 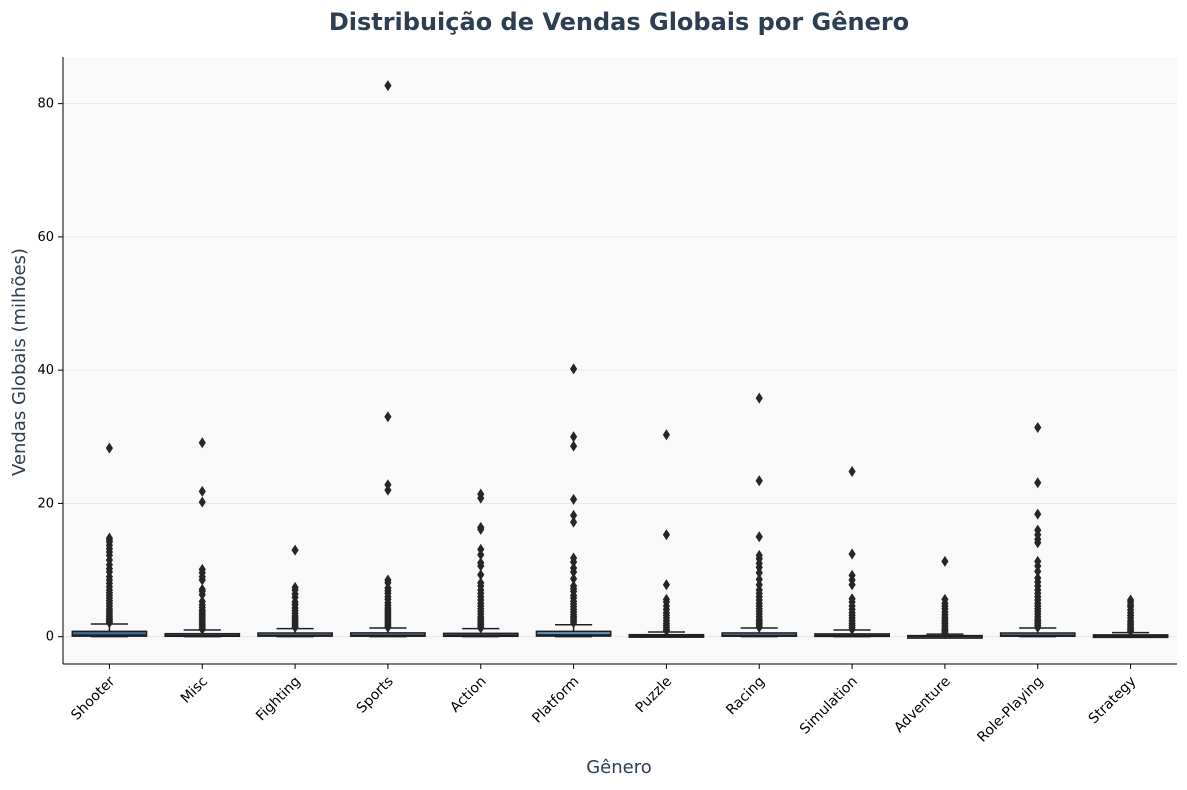 I want to click on x-tick-label: Sports, so click(x=375, y=695).